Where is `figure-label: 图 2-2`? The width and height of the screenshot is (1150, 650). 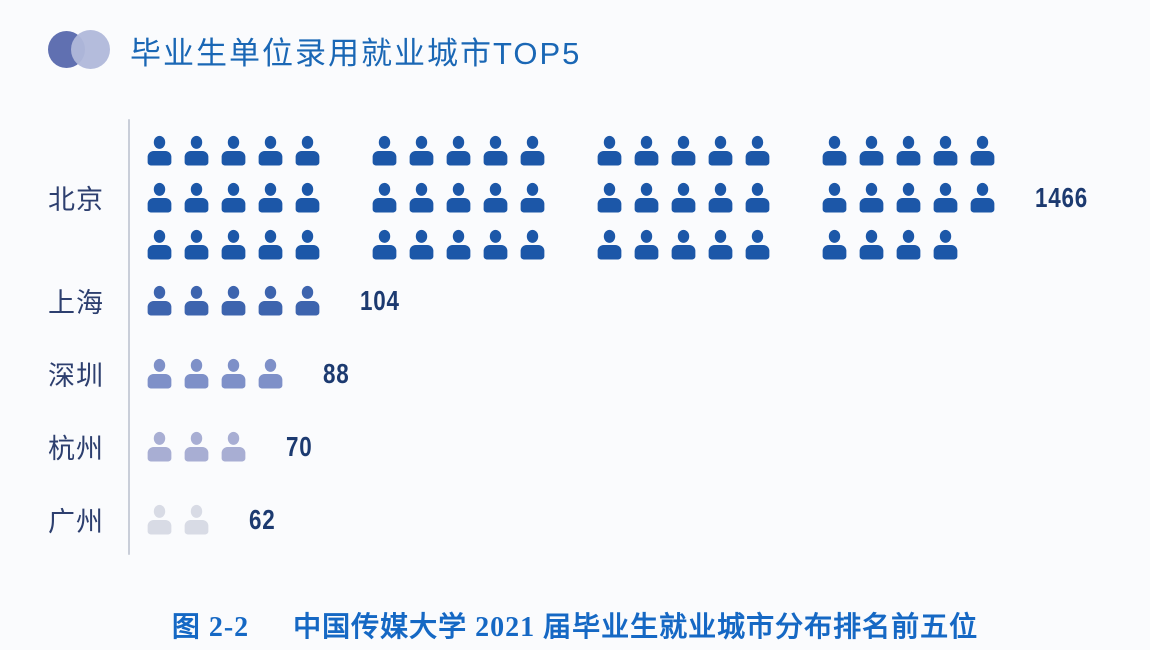
figure-label: 图 2-2 is located at coordinates (210, 627).